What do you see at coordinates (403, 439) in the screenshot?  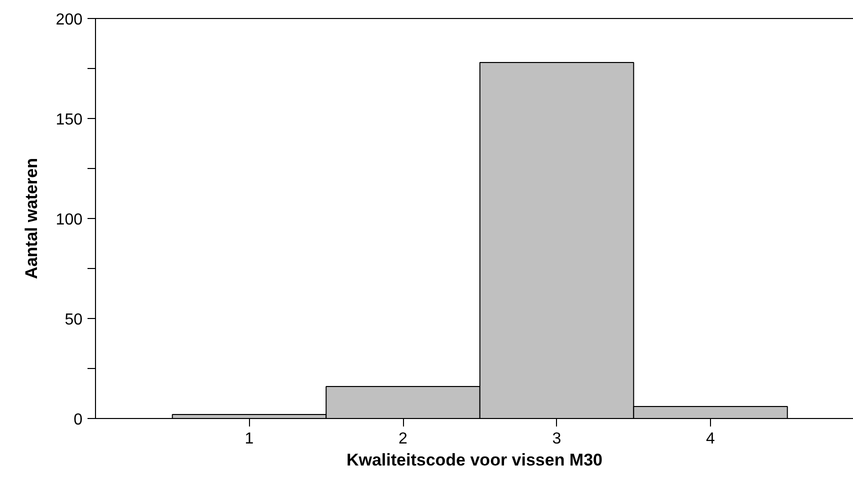 I see `x-tick-label: 2` at bounding box center [403, 439].